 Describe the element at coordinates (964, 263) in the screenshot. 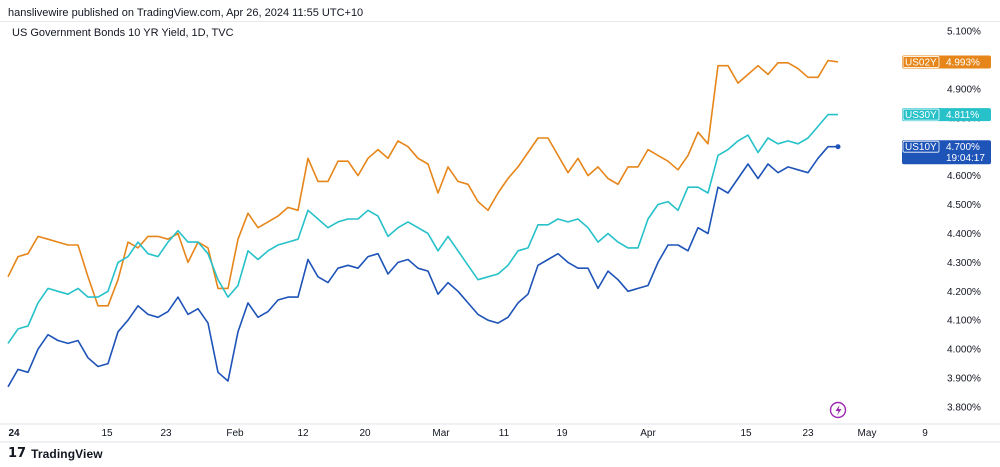

I see `y-tick-label: 4.300%` at that location.